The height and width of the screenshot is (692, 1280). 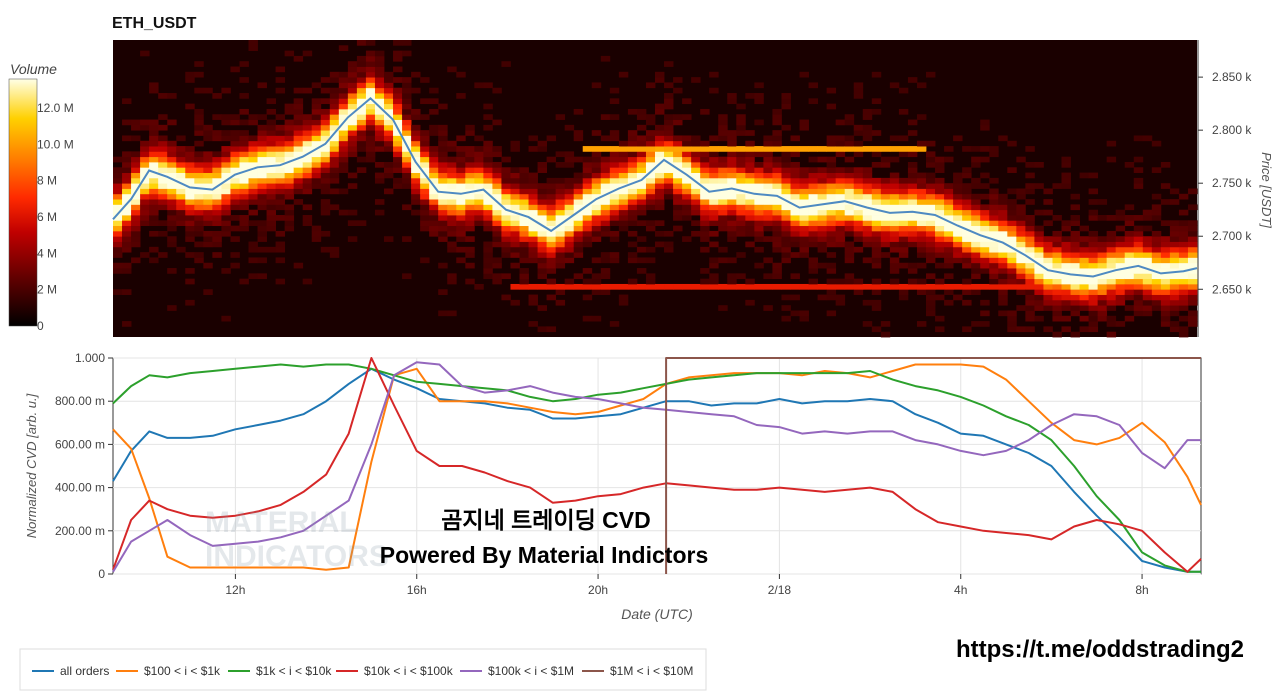 What do you see at coordinates (1100, 649) in the screenshot?
I see `telegram-link: https://t.me/oddstrading2` at bounding box center [1100, 649].